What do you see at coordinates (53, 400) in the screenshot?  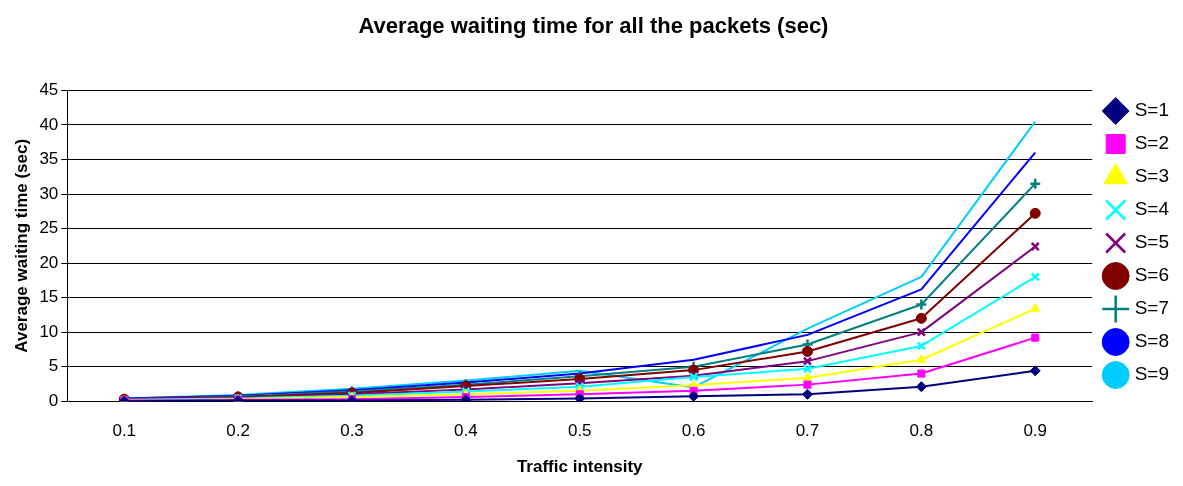 I see `y-tick-label: 0` at bounding box center [53, 400].